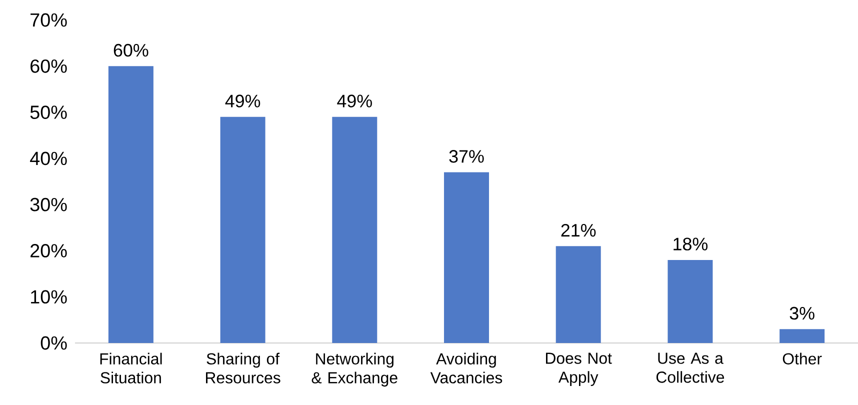 This screenshot has width=858, height=405. I want to click on data-label: 37%, so click(466, 156).